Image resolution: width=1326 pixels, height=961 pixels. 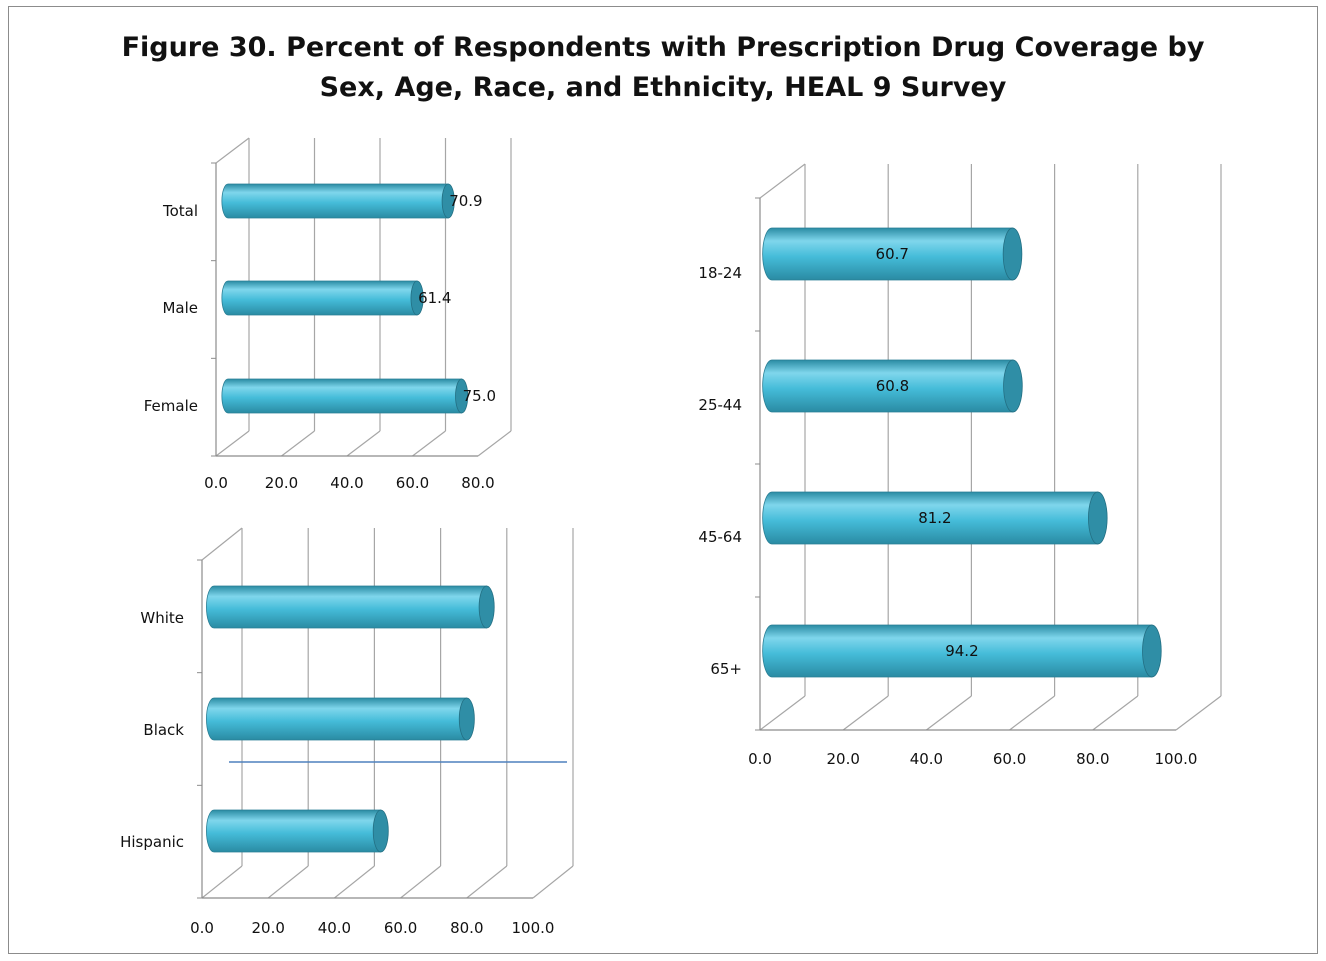 What do you see at coordinates (720, 405) in the screenshot?
I see `category-label: 25-44` at bounding box center [720, 405].